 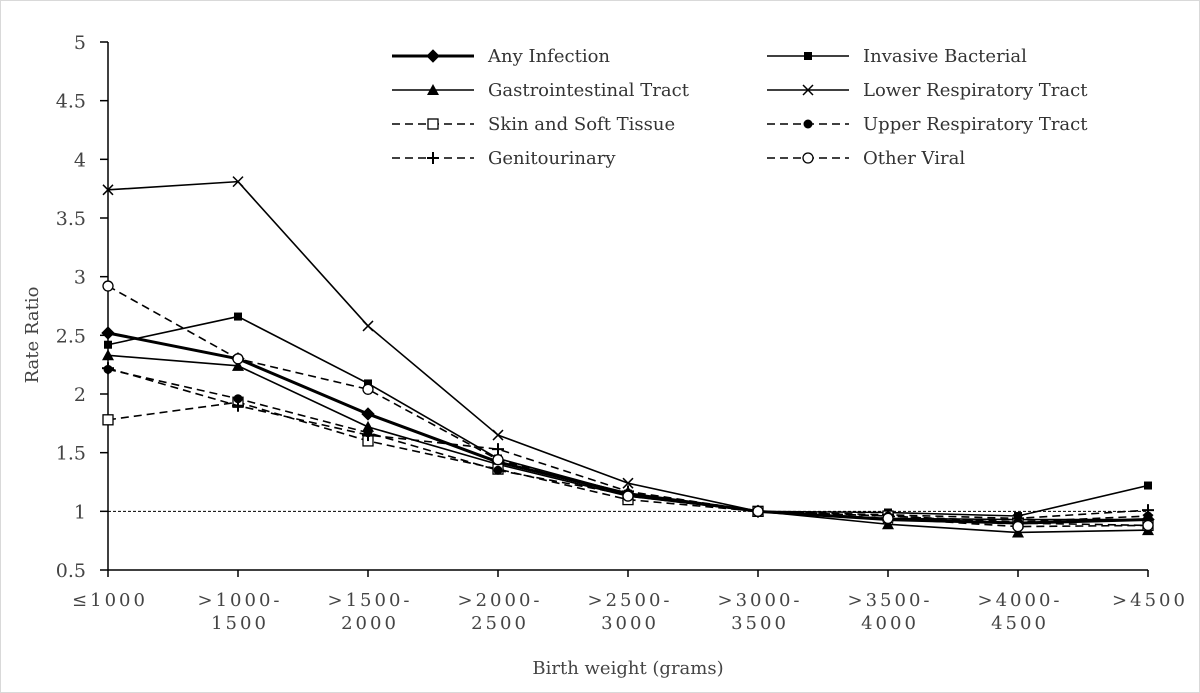 I want to click on legend-label: Invasive Bacterial, so click(x=945, y=56).